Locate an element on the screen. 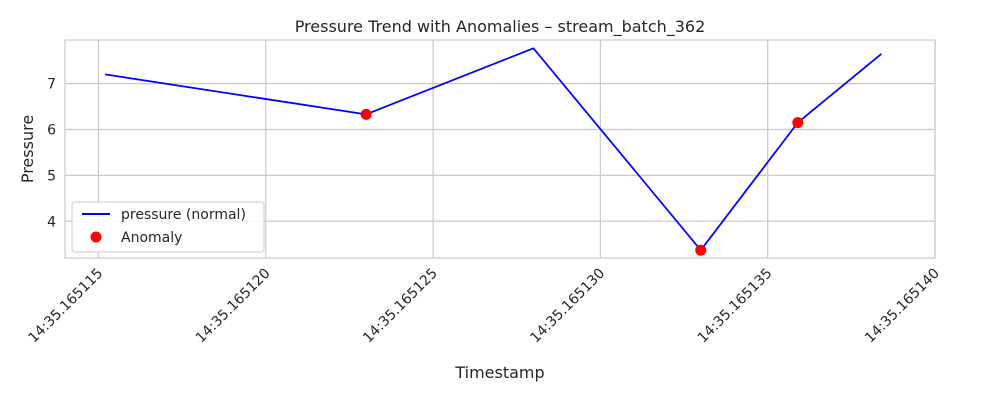 The width and height of the screenshot is (1000, 400). legend-box is located at coordinates (168, 227).